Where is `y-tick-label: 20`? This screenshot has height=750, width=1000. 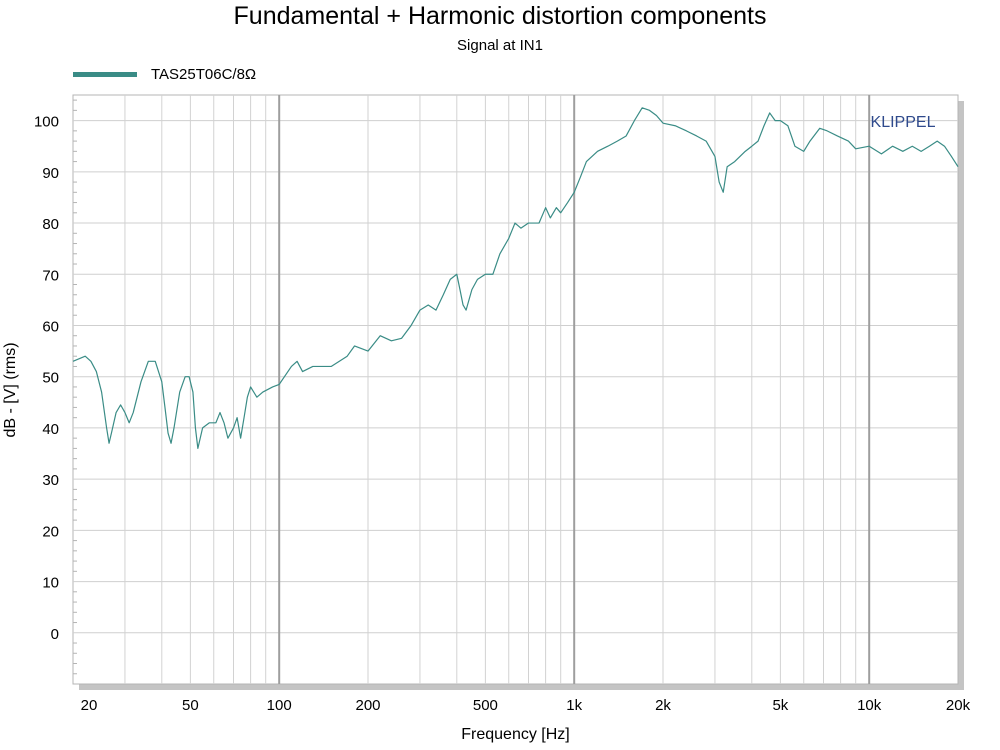 y-tick-label: 20 is located at coordinates (50, 531).